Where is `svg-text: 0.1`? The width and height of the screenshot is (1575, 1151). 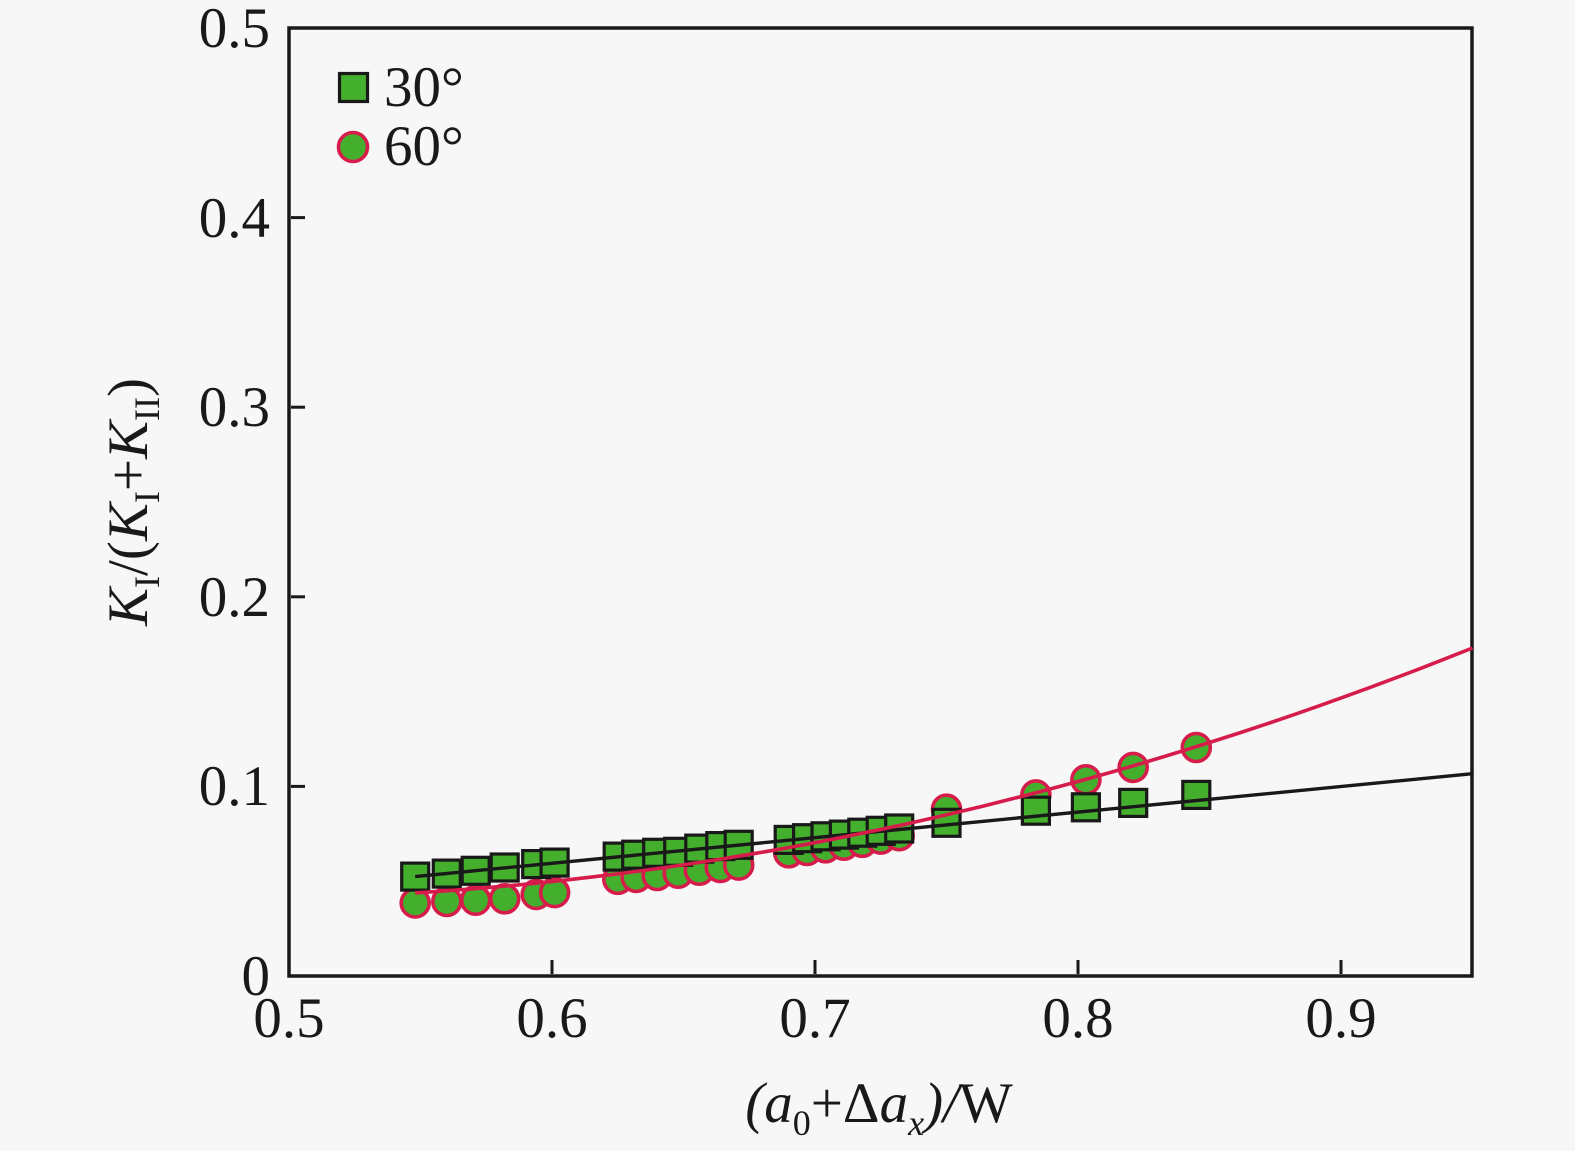 svg-text: 0.1 is located at coordinates (234, 786).